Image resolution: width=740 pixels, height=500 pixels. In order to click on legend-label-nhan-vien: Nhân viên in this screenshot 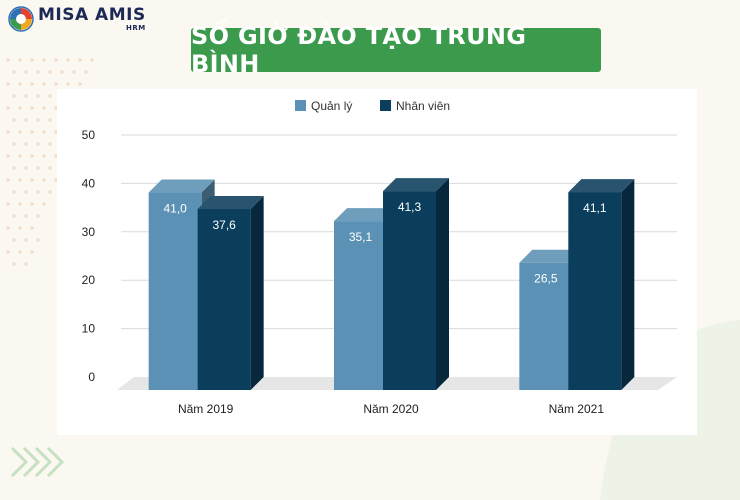, I will do `click(423, 106)`.